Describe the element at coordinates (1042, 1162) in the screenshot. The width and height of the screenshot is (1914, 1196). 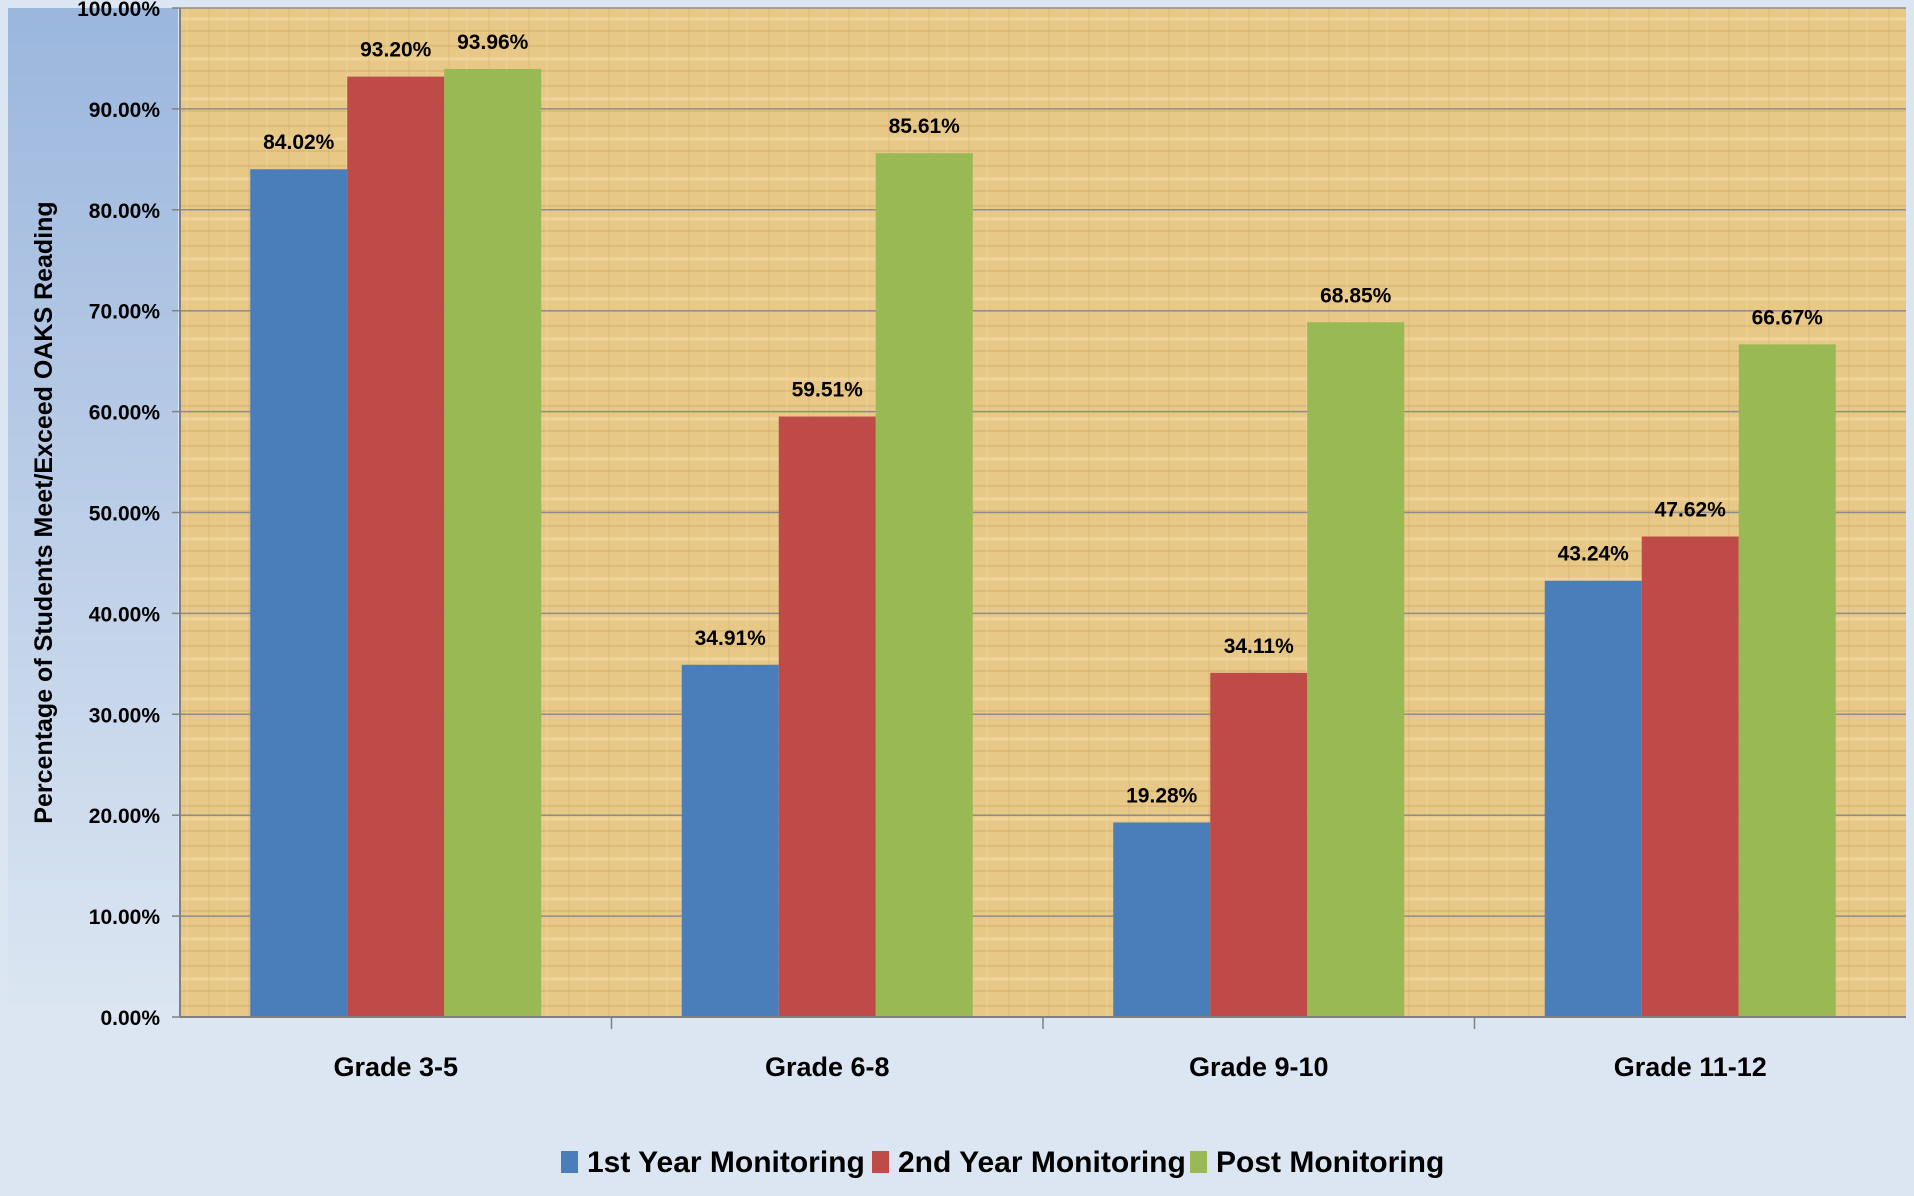
I see `legend-label: 2nd Year Monitoring` at that location.